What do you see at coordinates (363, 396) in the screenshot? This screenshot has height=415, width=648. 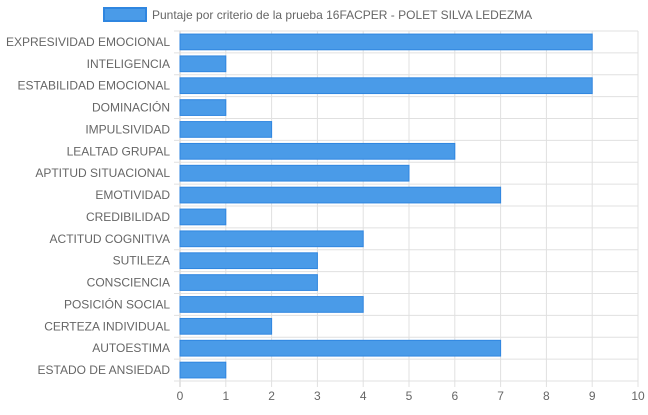 I see `x-tick-label: 4` at bounding box center [363, 396].